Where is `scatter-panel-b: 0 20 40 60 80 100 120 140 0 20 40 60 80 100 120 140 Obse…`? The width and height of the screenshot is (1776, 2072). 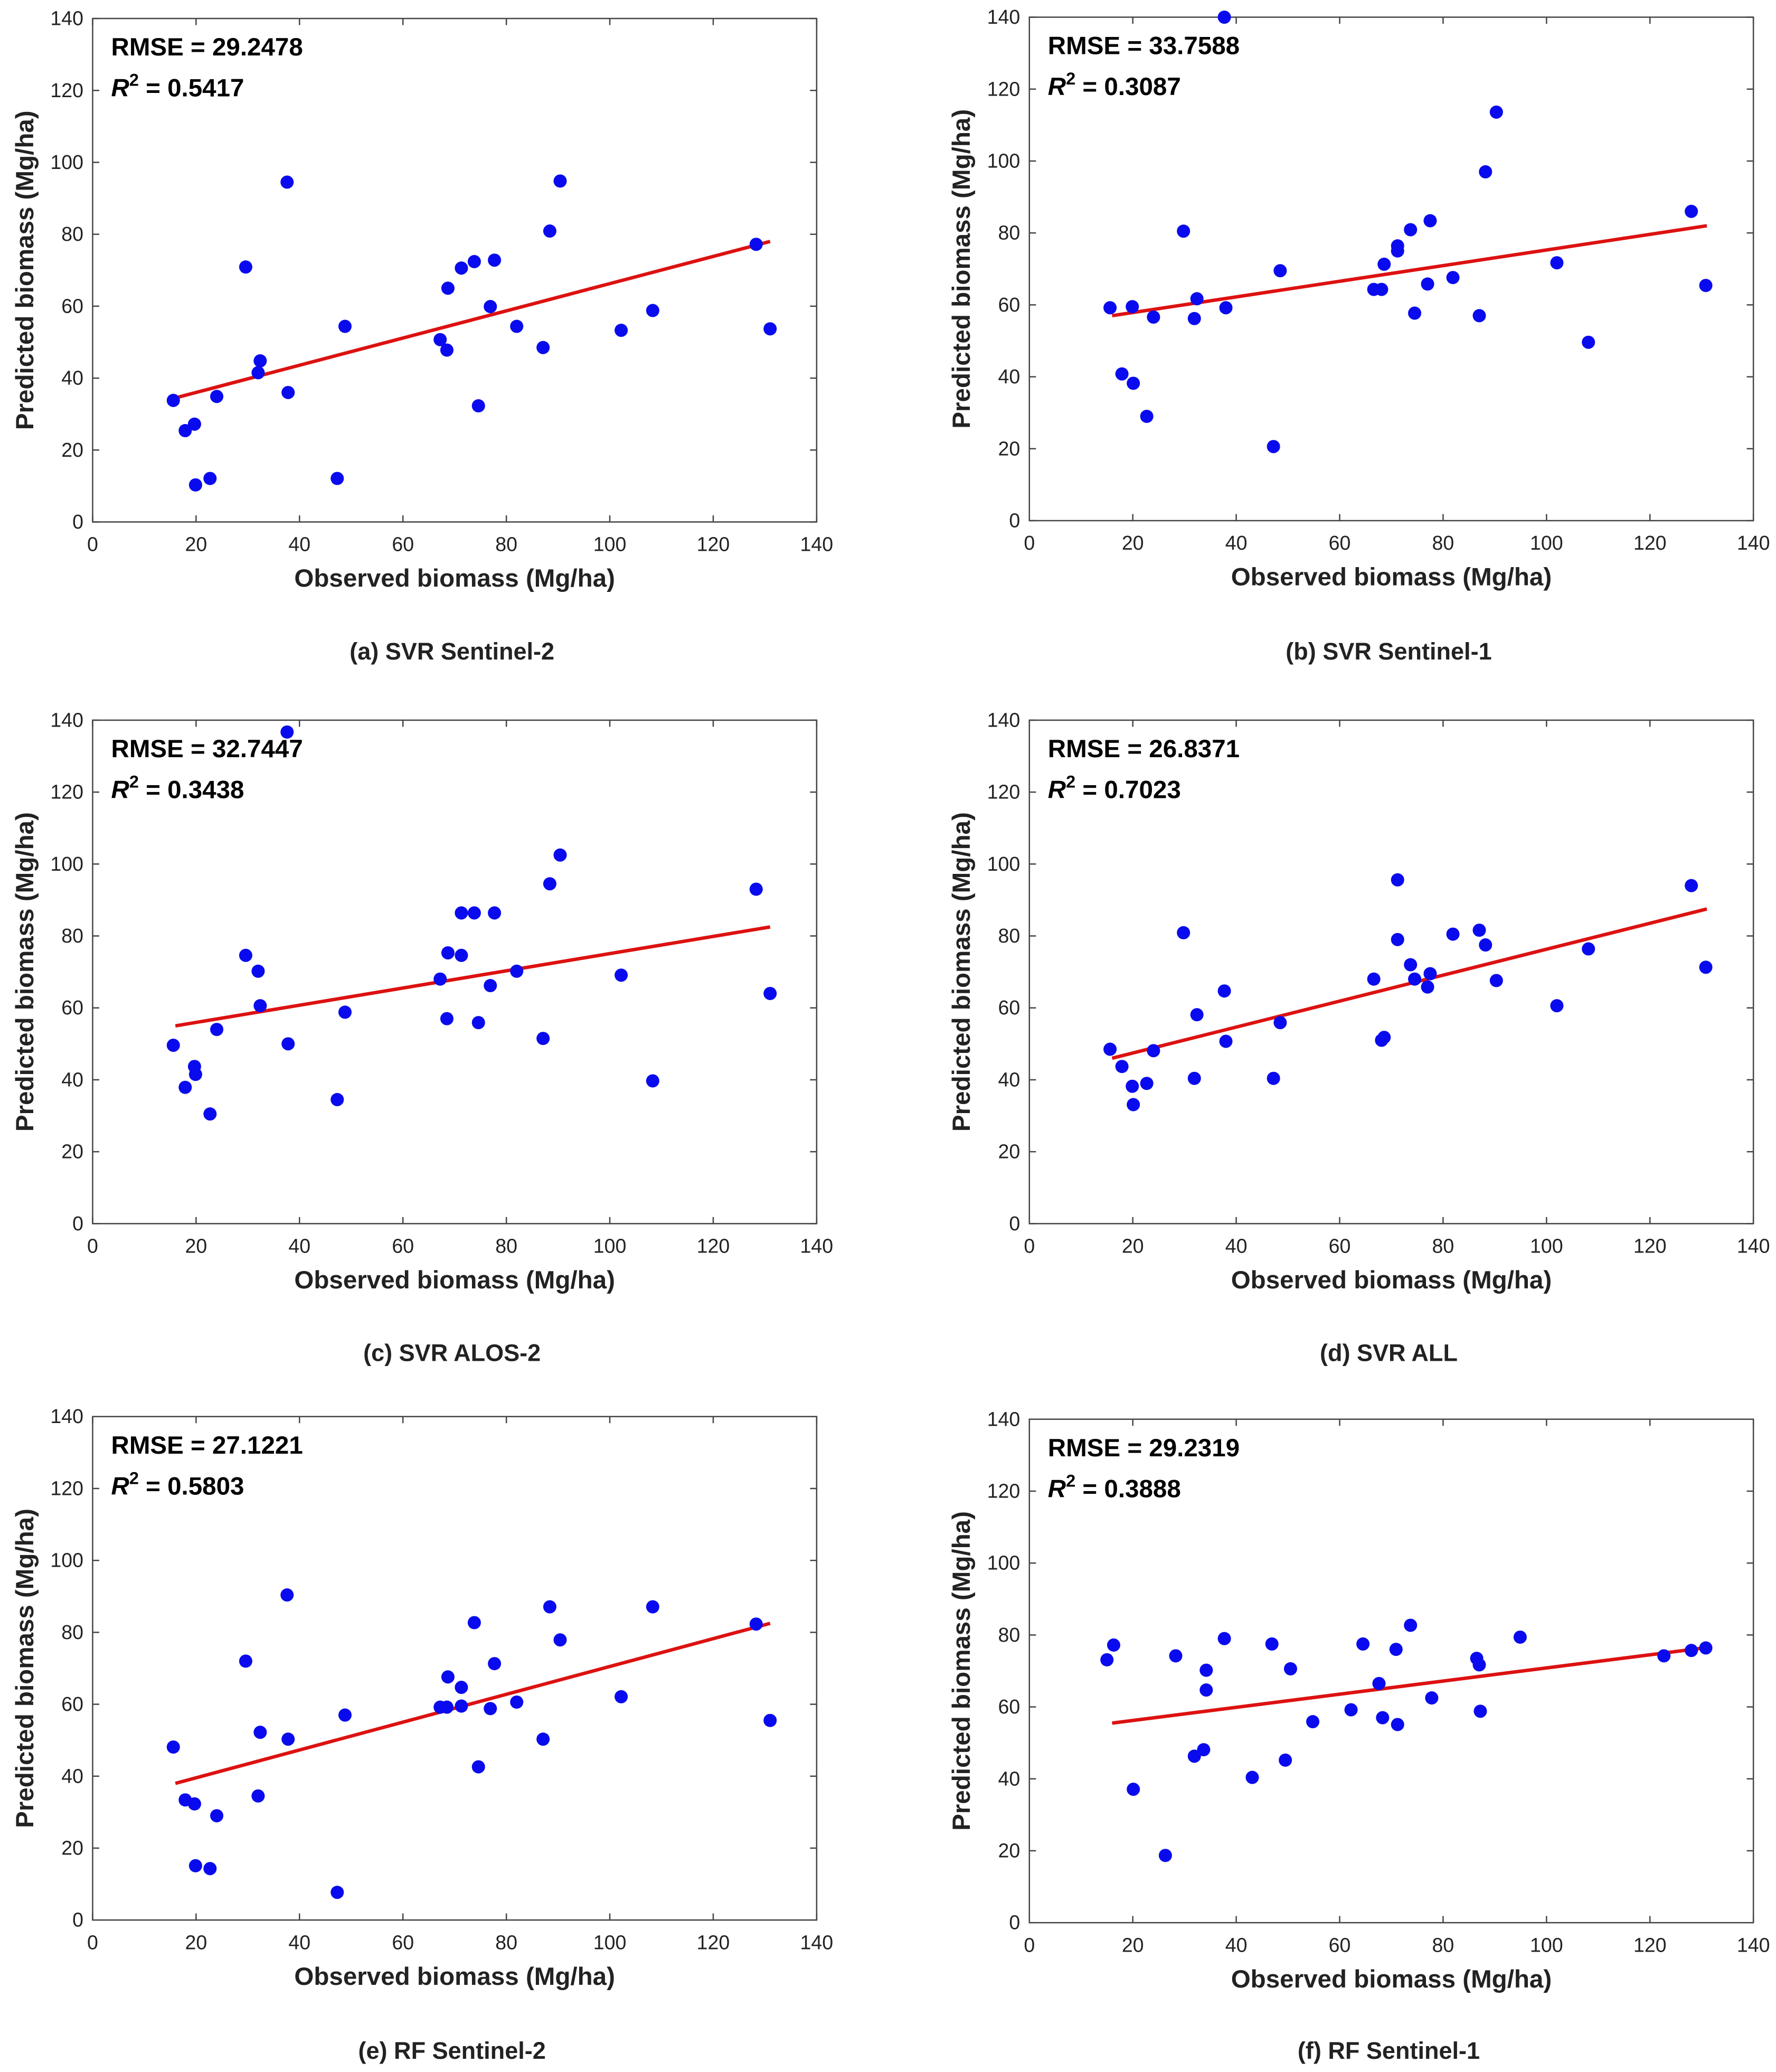
scatter-panel-b: 0 20 40 60 80 100 120 140 0 20 40 60 80 100 120 140 Obse… is located at coordinates (1359, 335).